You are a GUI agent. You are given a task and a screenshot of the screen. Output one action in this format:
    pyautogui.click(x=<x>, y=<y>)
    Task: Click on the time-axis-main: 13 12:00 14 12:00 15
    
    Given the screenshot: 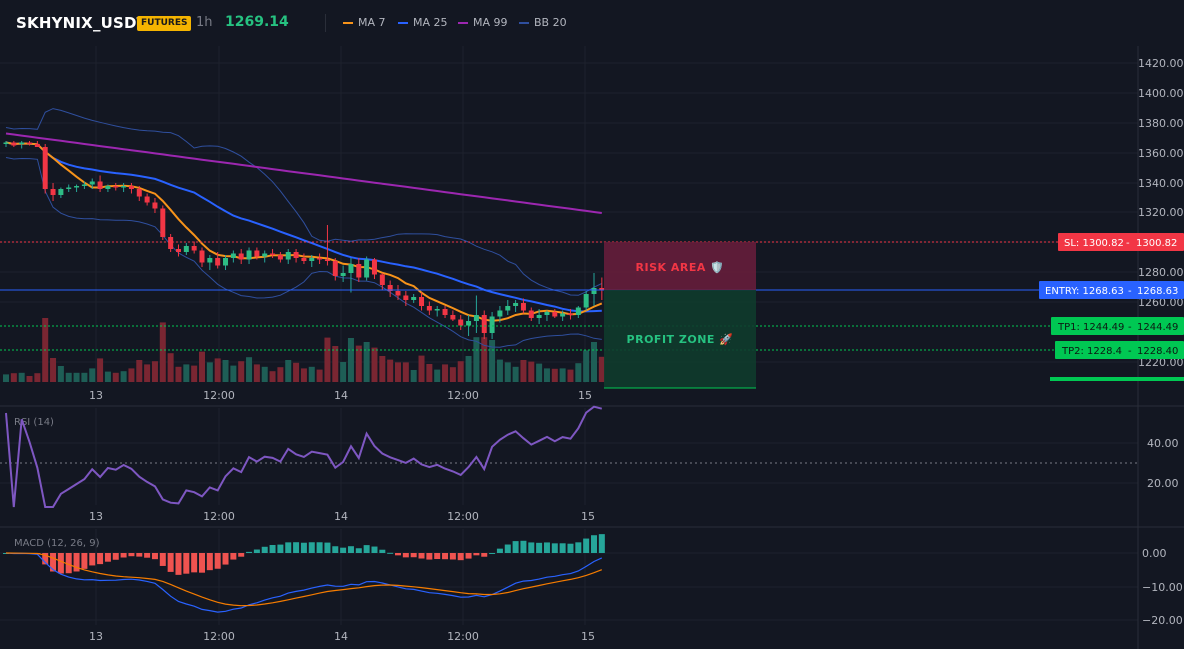 What is the action you would take?
    pyautogui.click(x=340, y=395)
    